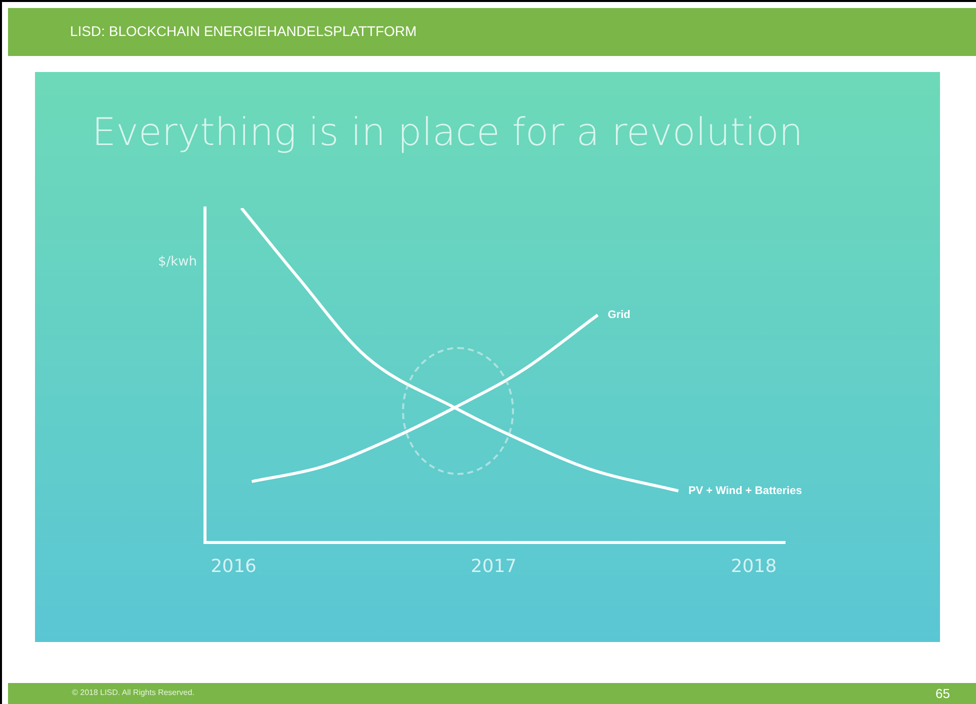  Describe the element at coordinates (447, 132) in the screenshot. I see `chart-title: Everything is in place for a revolution` at that location.